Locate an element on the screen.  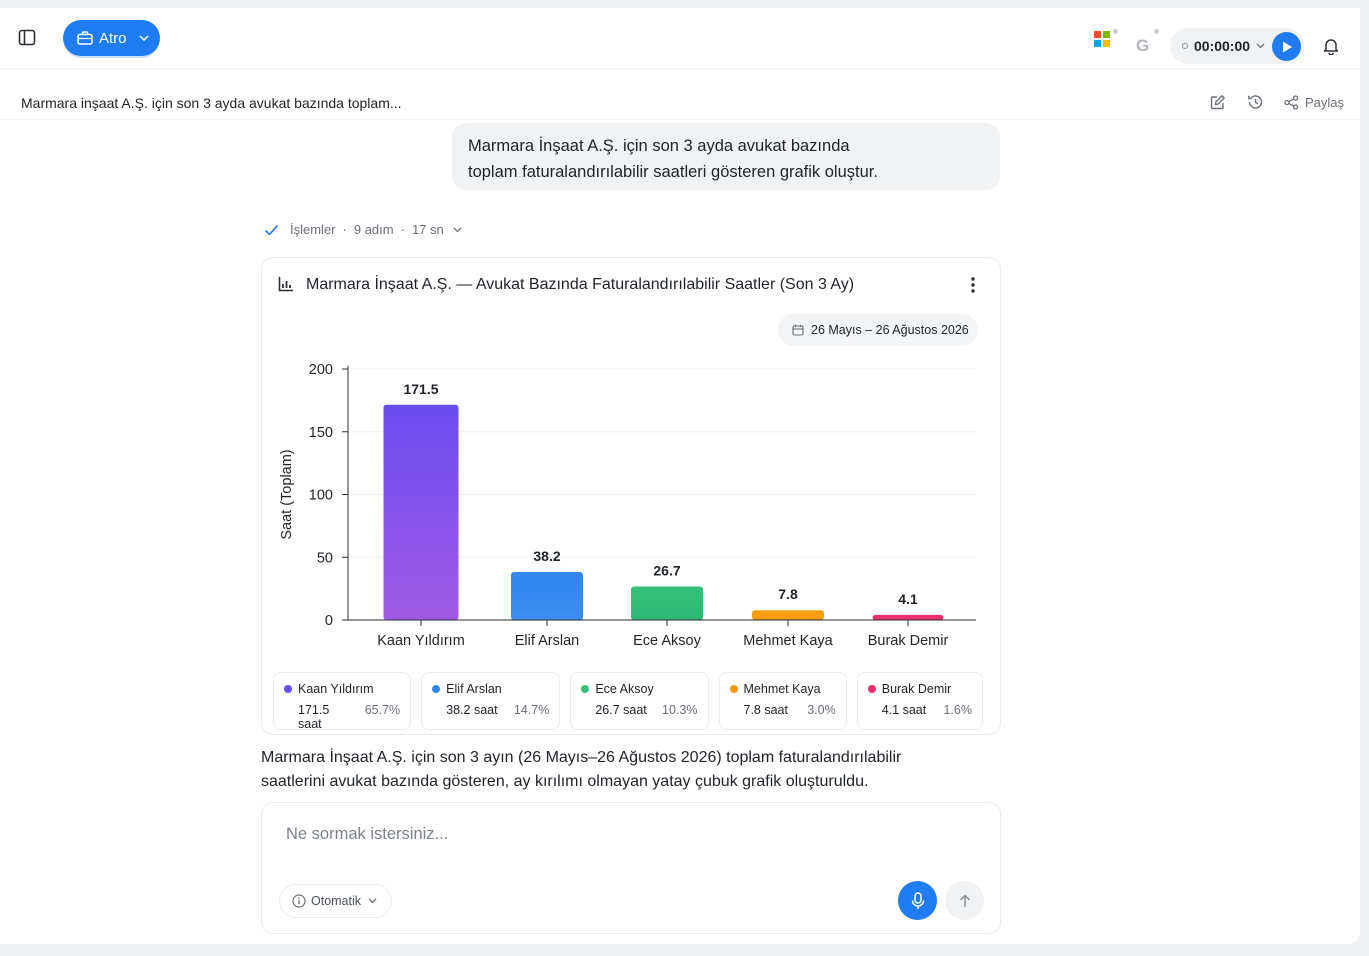
bar-ece-aksoy is located at coordinates (667, 603).